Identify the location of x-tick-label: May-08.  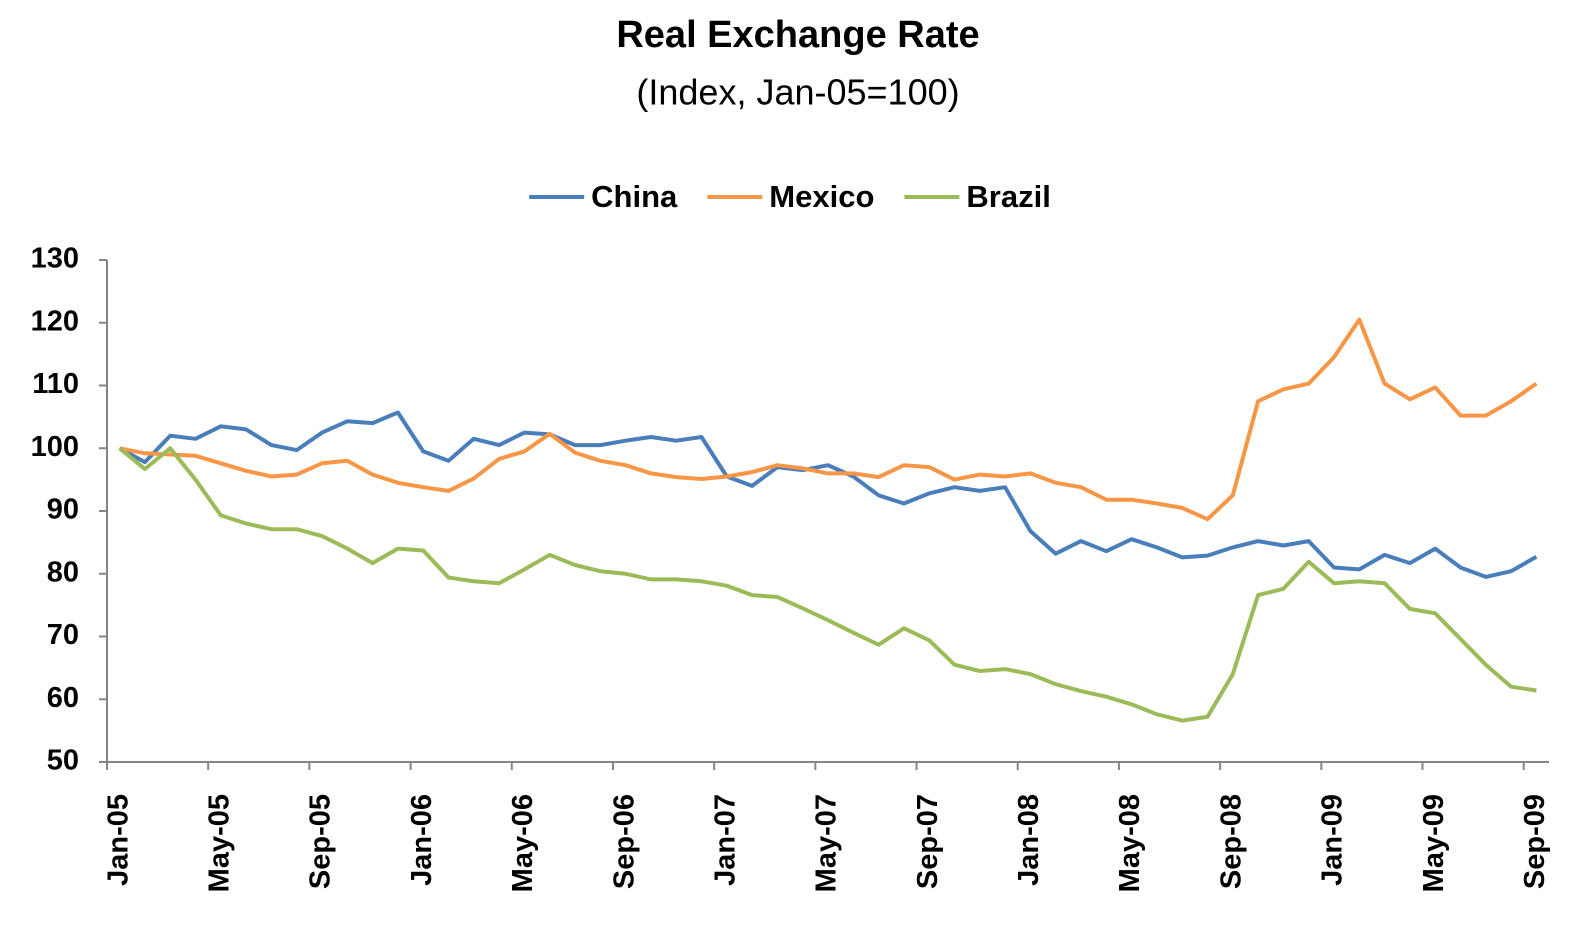
(1130, 843).